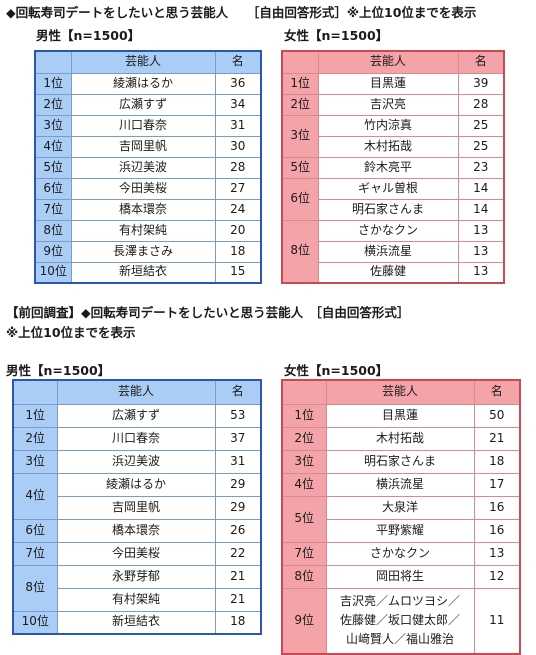 This screenshot has width=536, height=655. I want to click on name-cell: 平野紫耀, so click(400, 530).